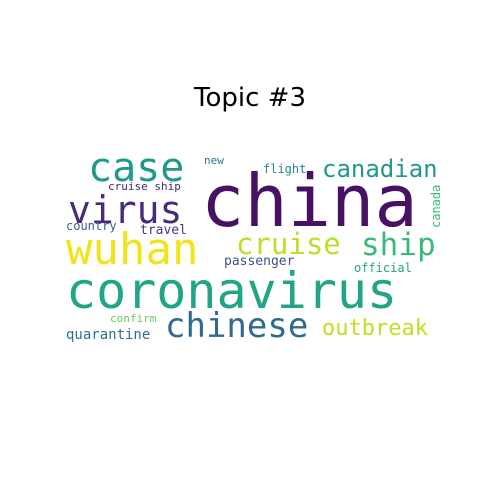 Image resolution: width=500 pixels, height=500 pixels. Describe the element at coordinates (136, 168) in the screenshot. I see `word-case: case` at that location.